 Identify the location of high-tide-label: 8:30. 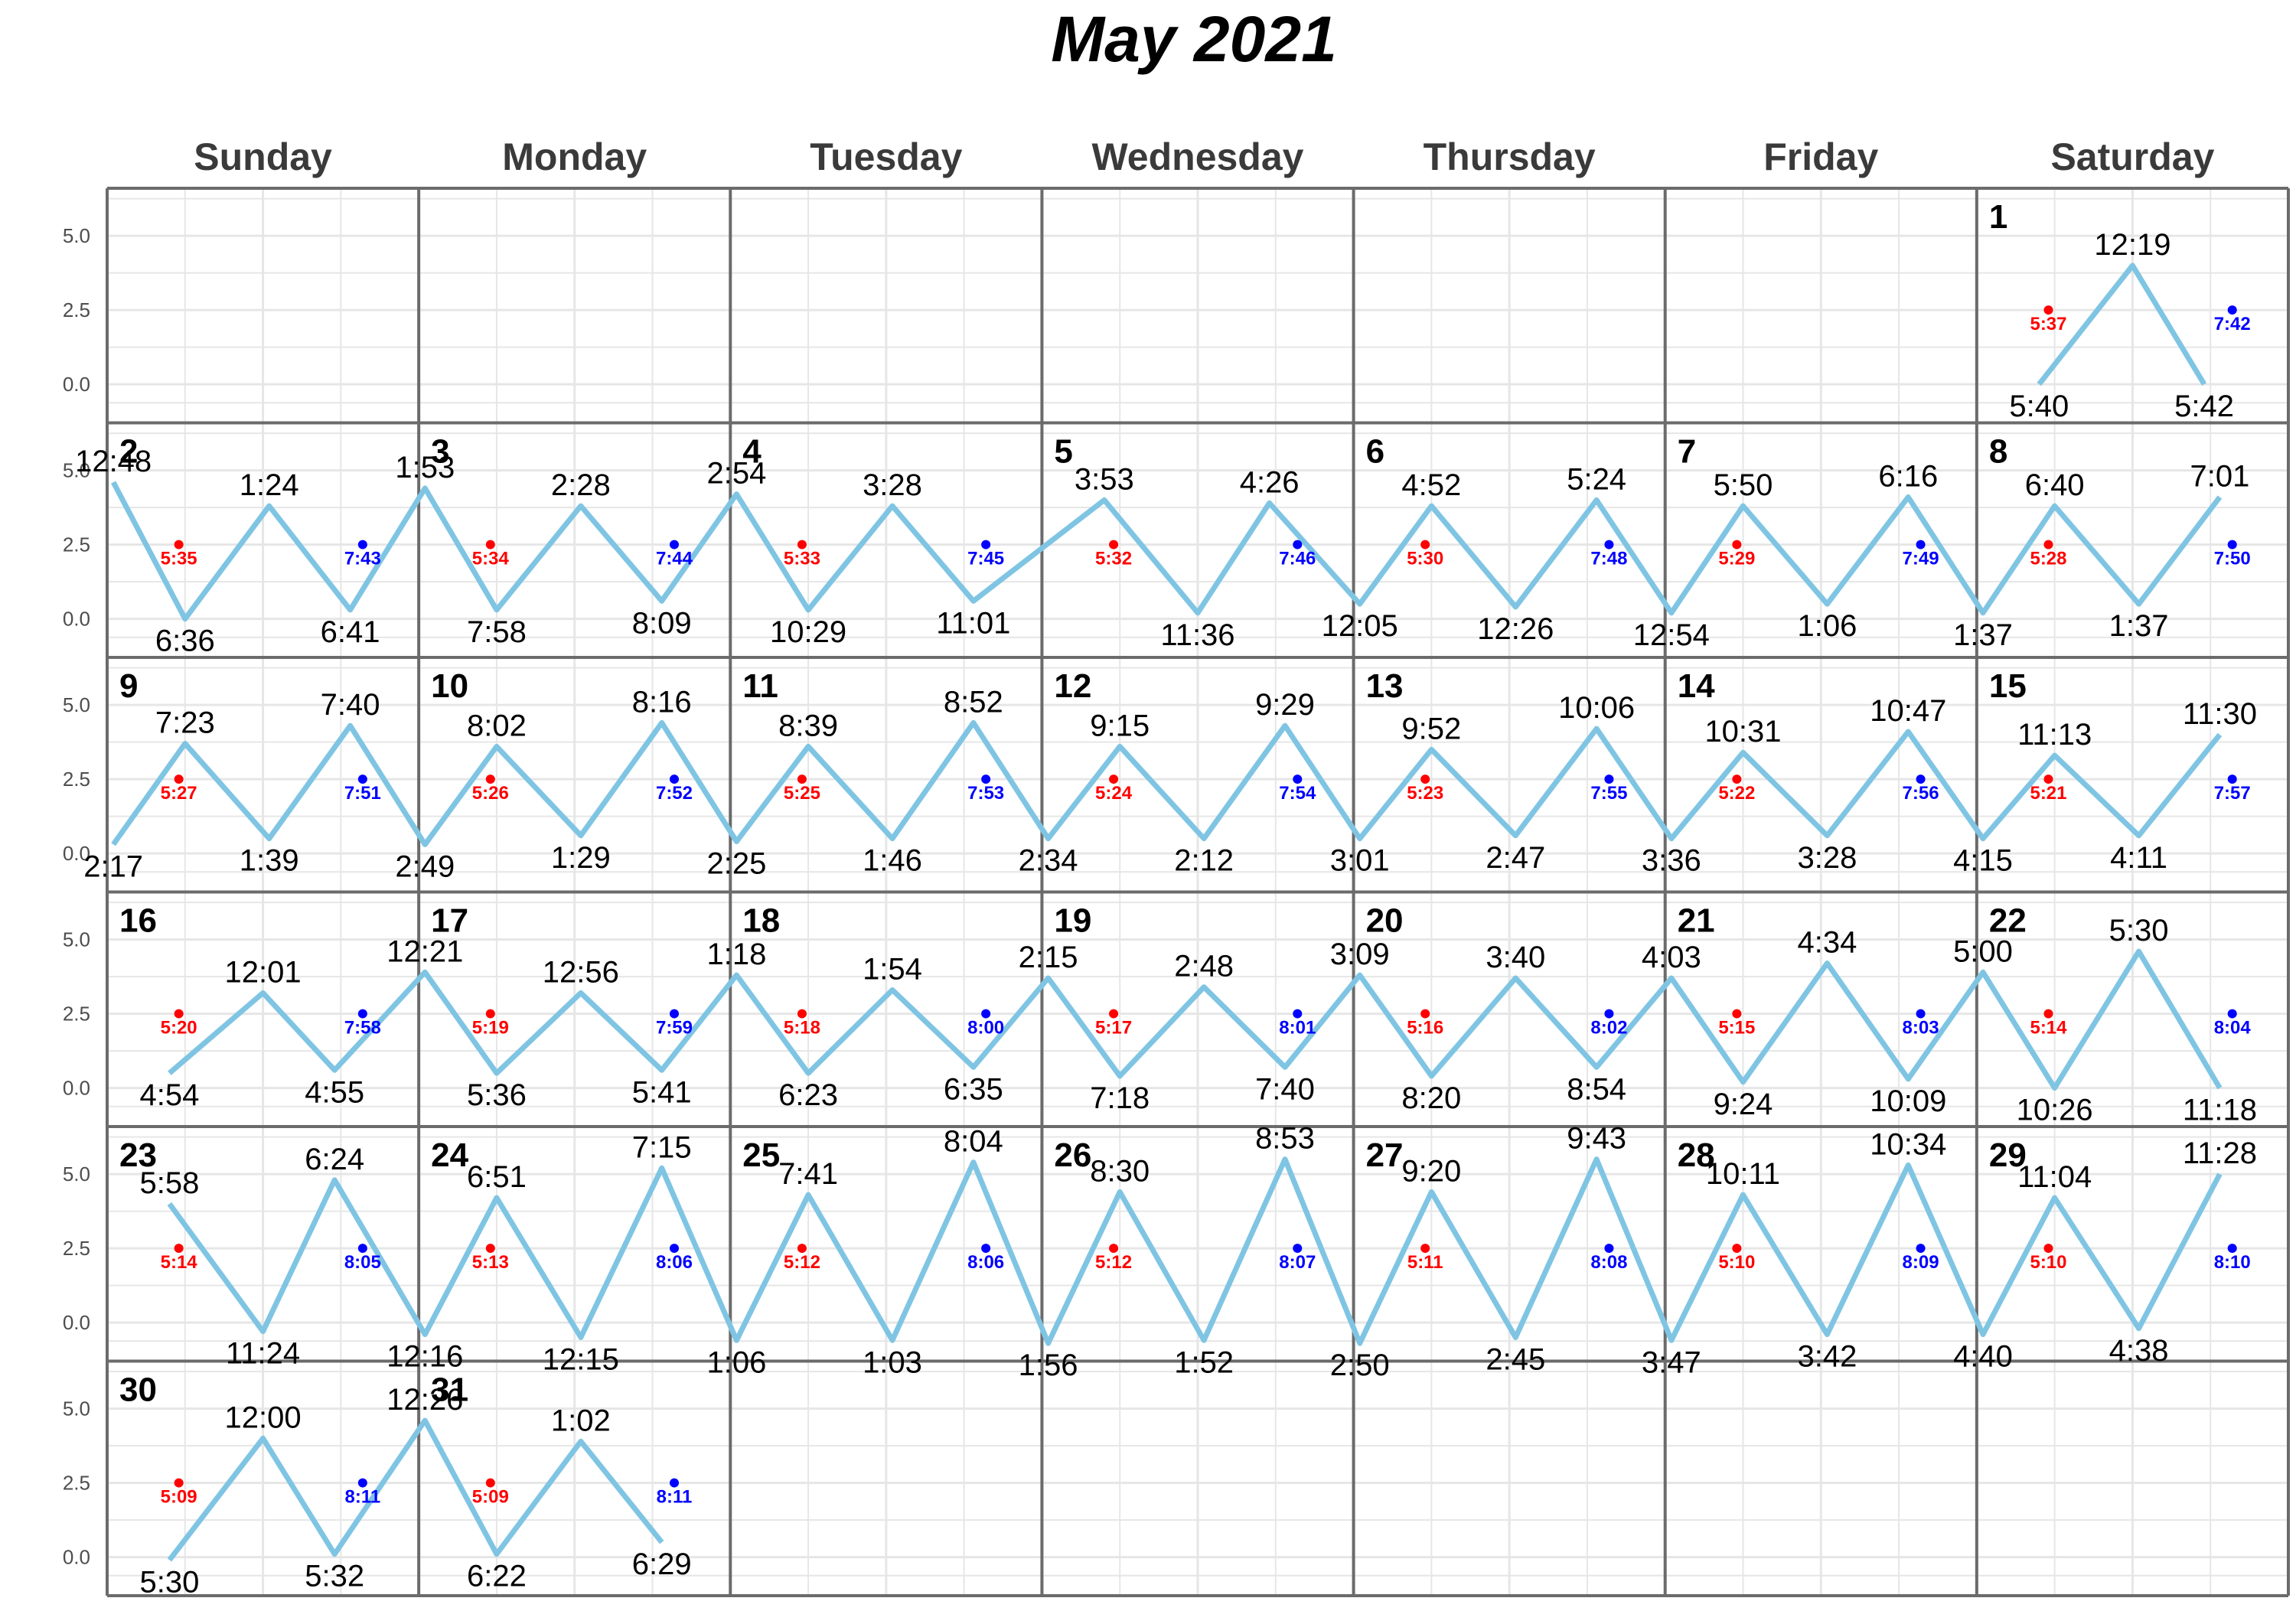
(1120, 1171).